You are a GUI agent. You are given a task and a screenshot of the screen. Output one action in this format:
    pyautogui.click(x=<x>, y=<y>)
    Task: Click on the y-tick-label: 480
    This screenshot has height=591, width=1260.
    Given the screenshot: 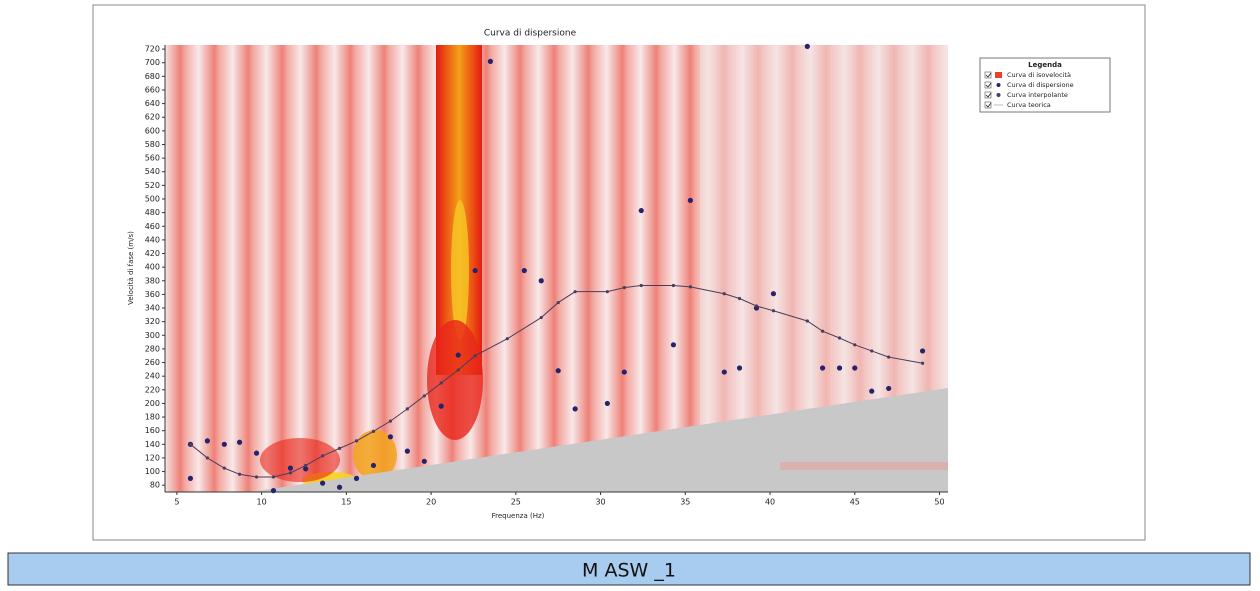 What is the action you would take?
    pyautogui.click(x=152, y=212)
    